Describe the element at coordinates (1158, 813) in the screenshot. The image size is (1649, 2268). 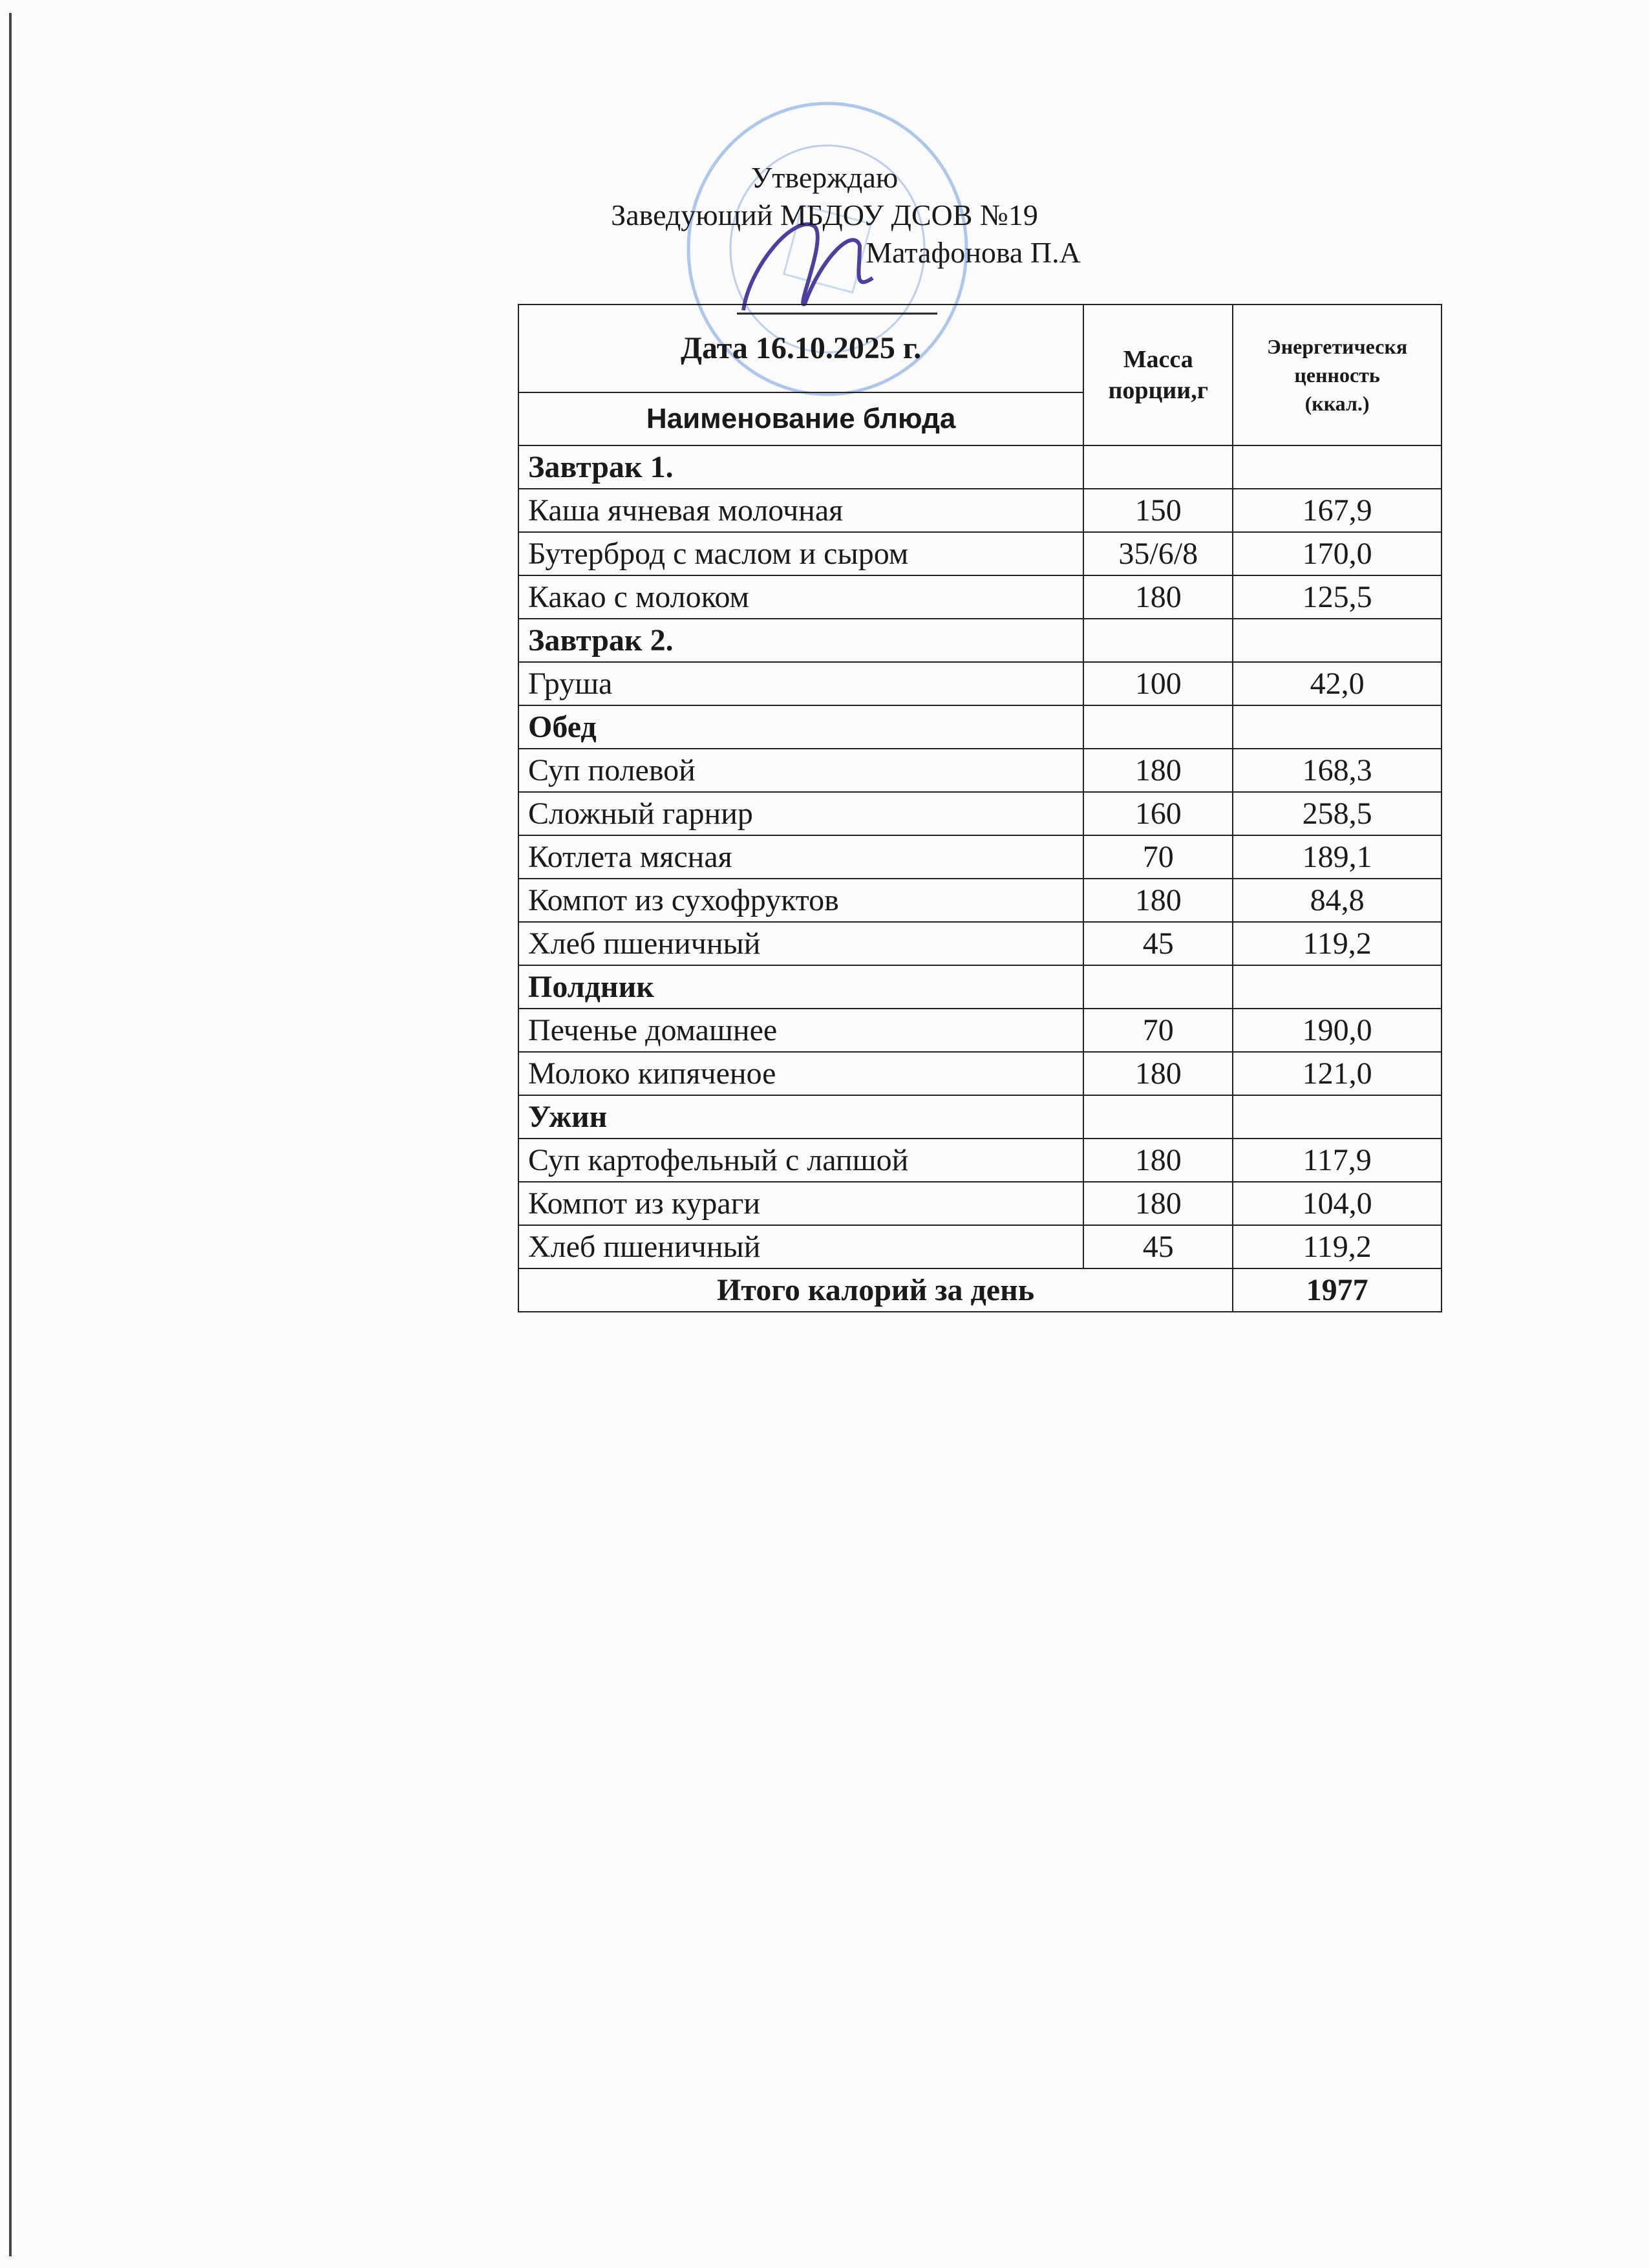
I see `portion-mass: 160` at that location.